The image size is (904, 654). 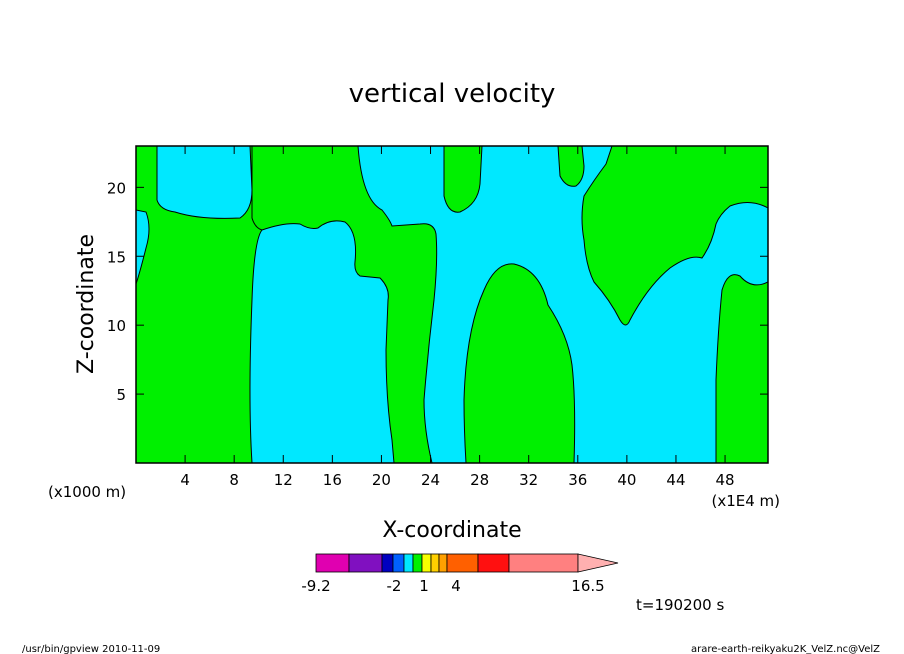 I want to click on x-tick-label: 40, so click(x=626, y=480).